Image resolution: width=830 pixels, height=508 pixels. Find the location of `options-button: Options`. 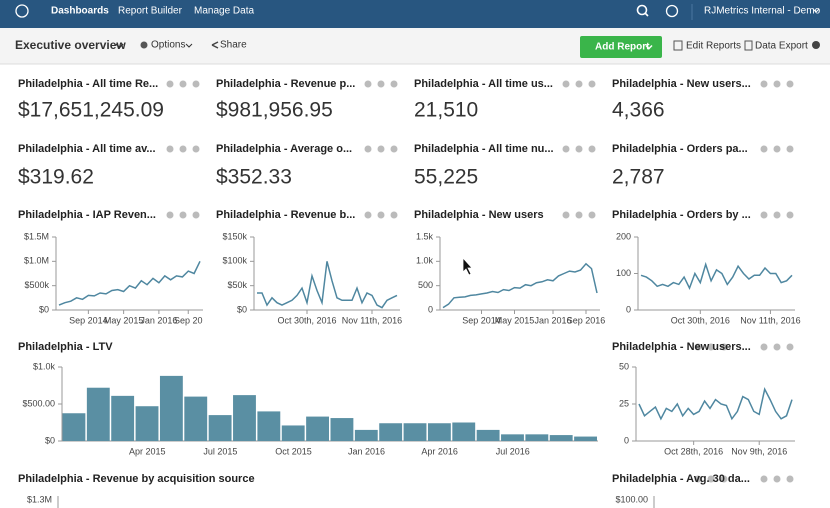

options-button: Options is located at coordinates (168, 45).